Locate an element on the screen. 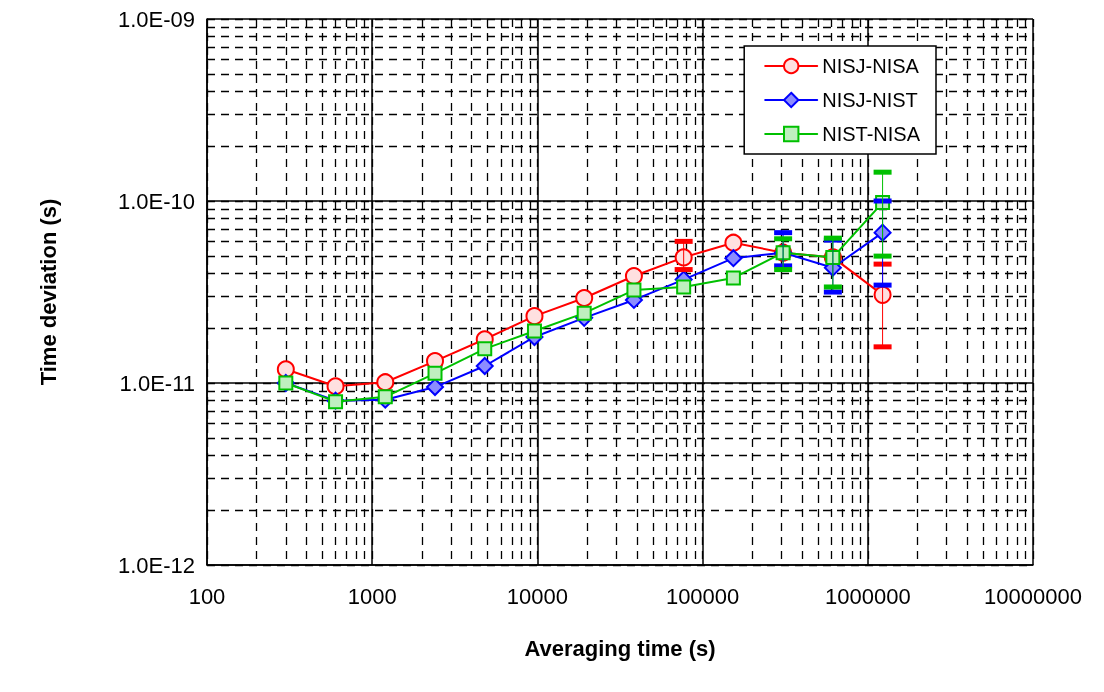 The image size is (1104, 692). legend-label: NISJ-NISA is located at coordinates (871, 66).